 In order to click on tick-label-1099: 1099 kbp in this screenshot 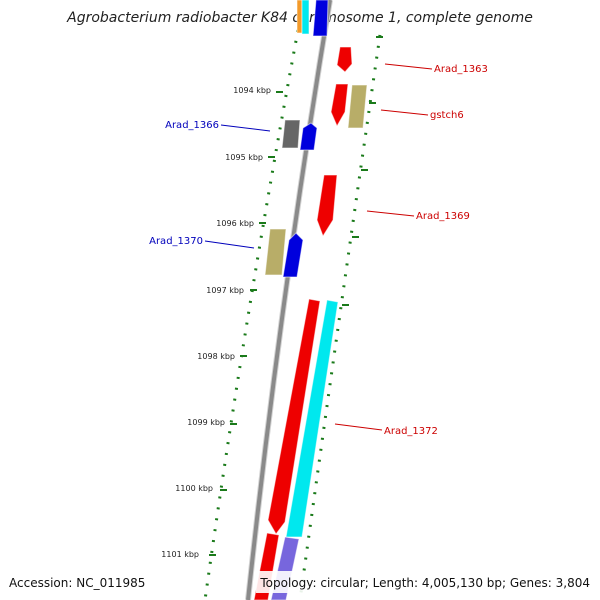, I will do `click(206, 422)`.